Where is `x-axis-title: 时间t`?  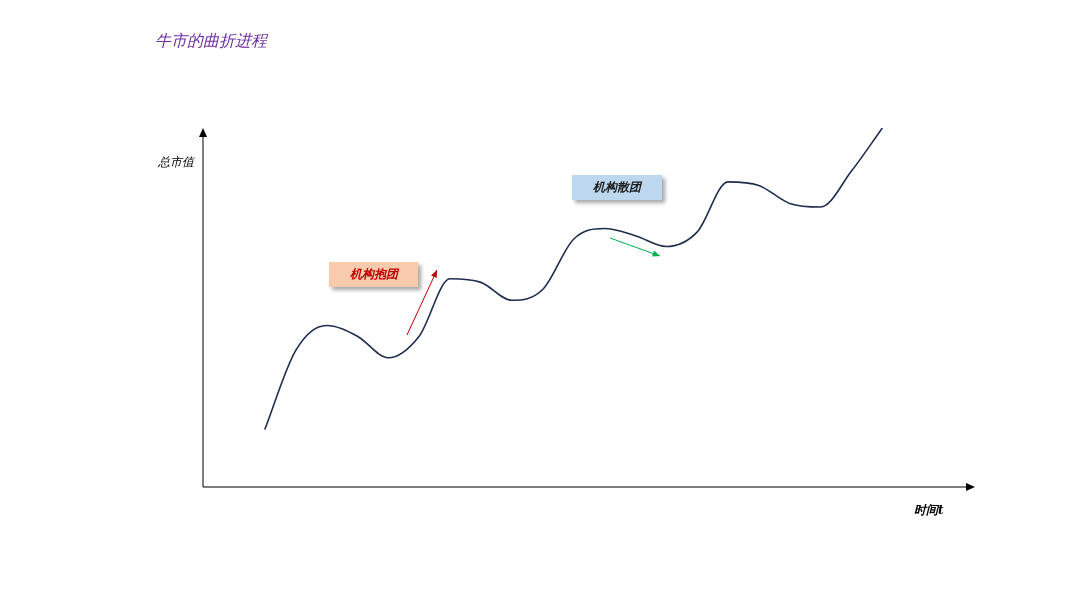 x-axis-title: 时间t is located at coordinates (929, 510).